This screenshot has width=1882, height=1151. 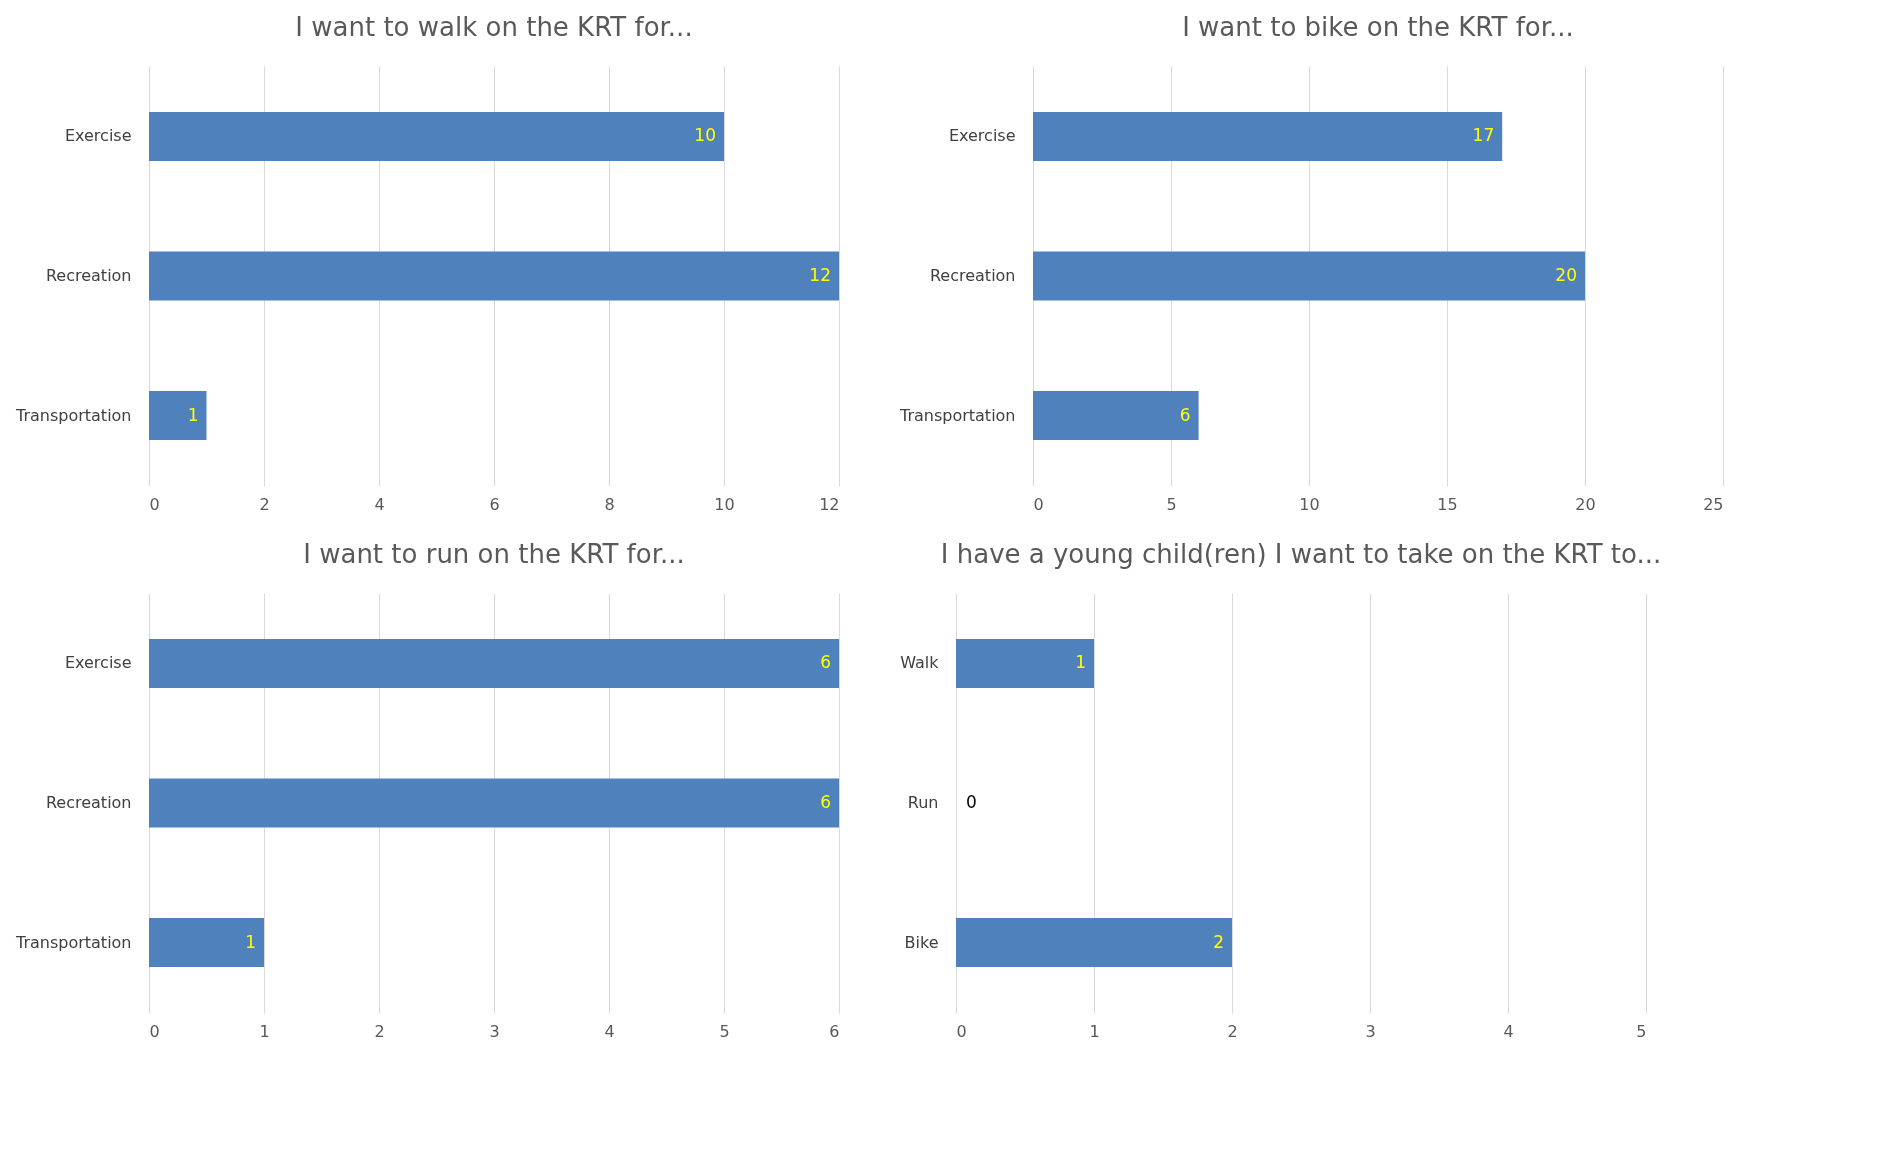 What do you see at coordinates (1585, 504) in the screenshot?
I see `x-tick-label: 20` at bounding box center [1585, 504].